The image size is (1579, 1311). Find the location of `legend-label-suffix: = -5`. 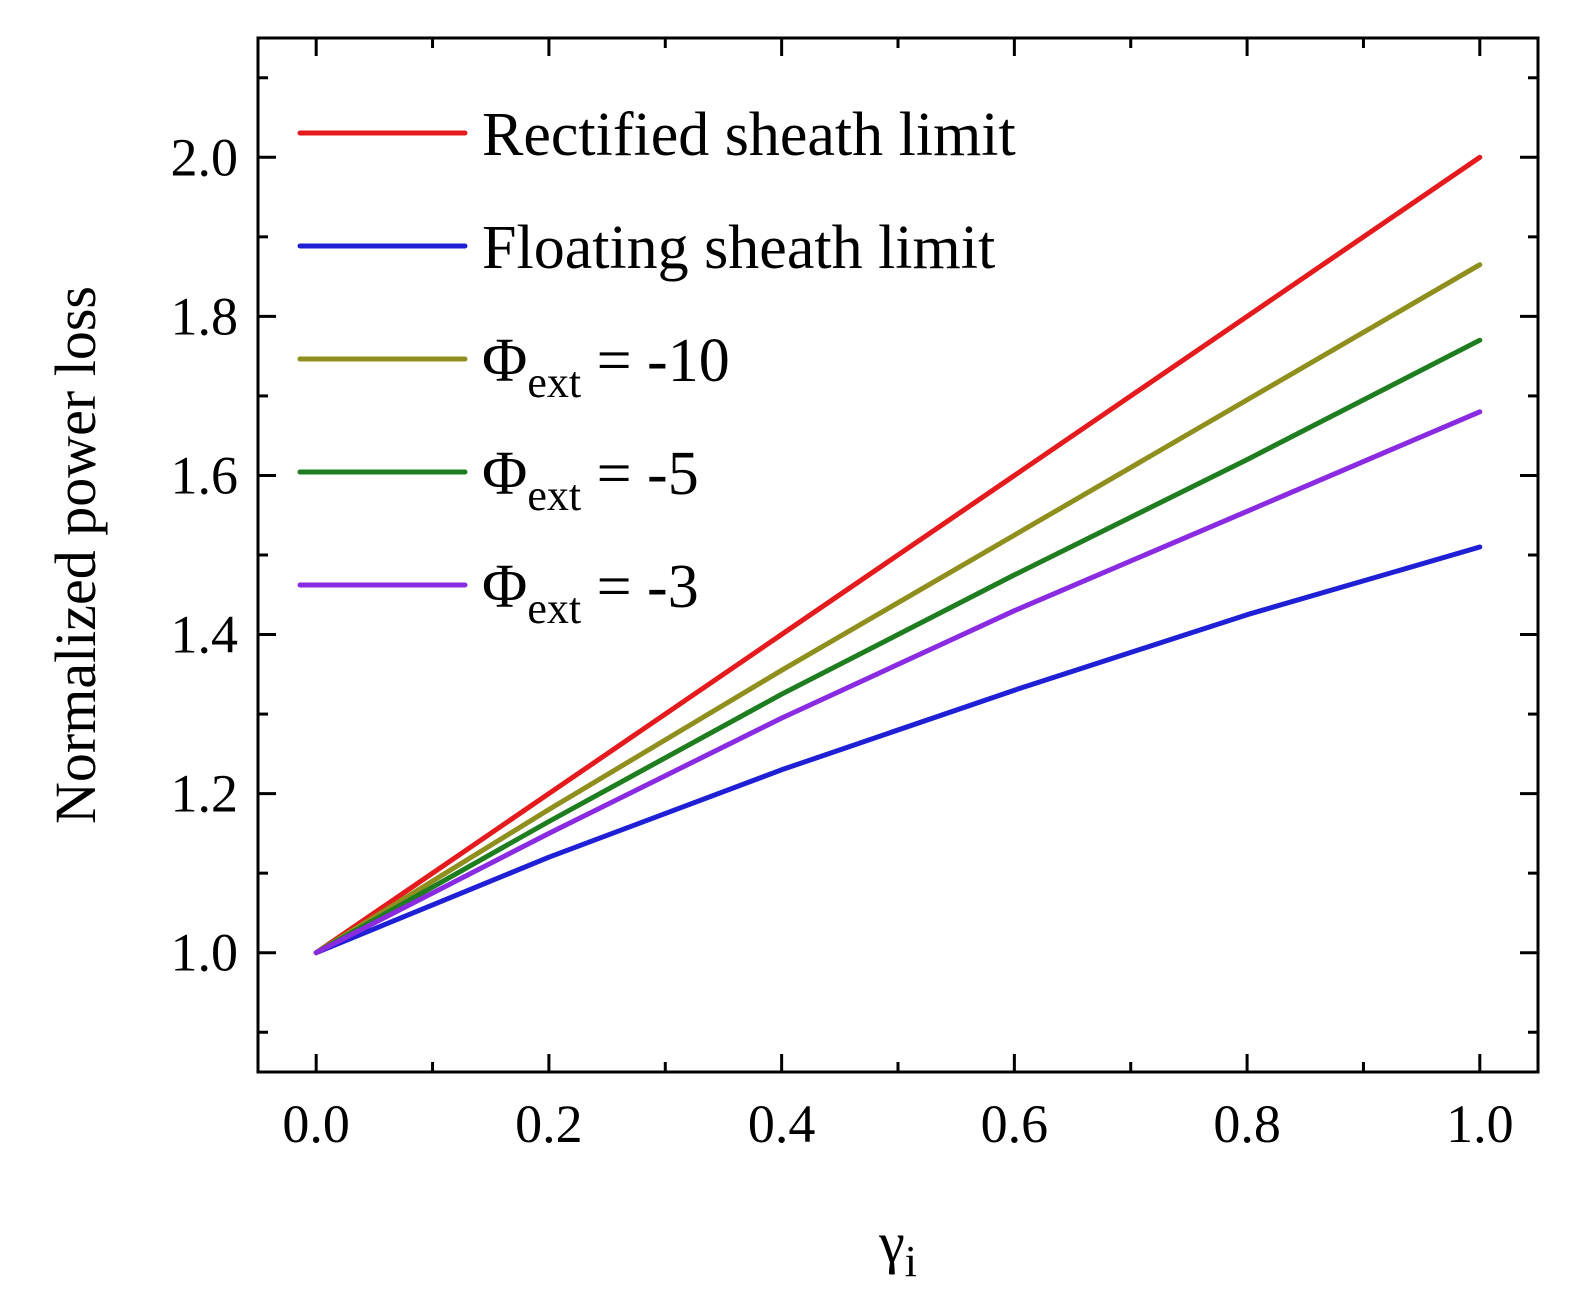

legend-label-suffix: = -5 is located at coordinates (640, 474).